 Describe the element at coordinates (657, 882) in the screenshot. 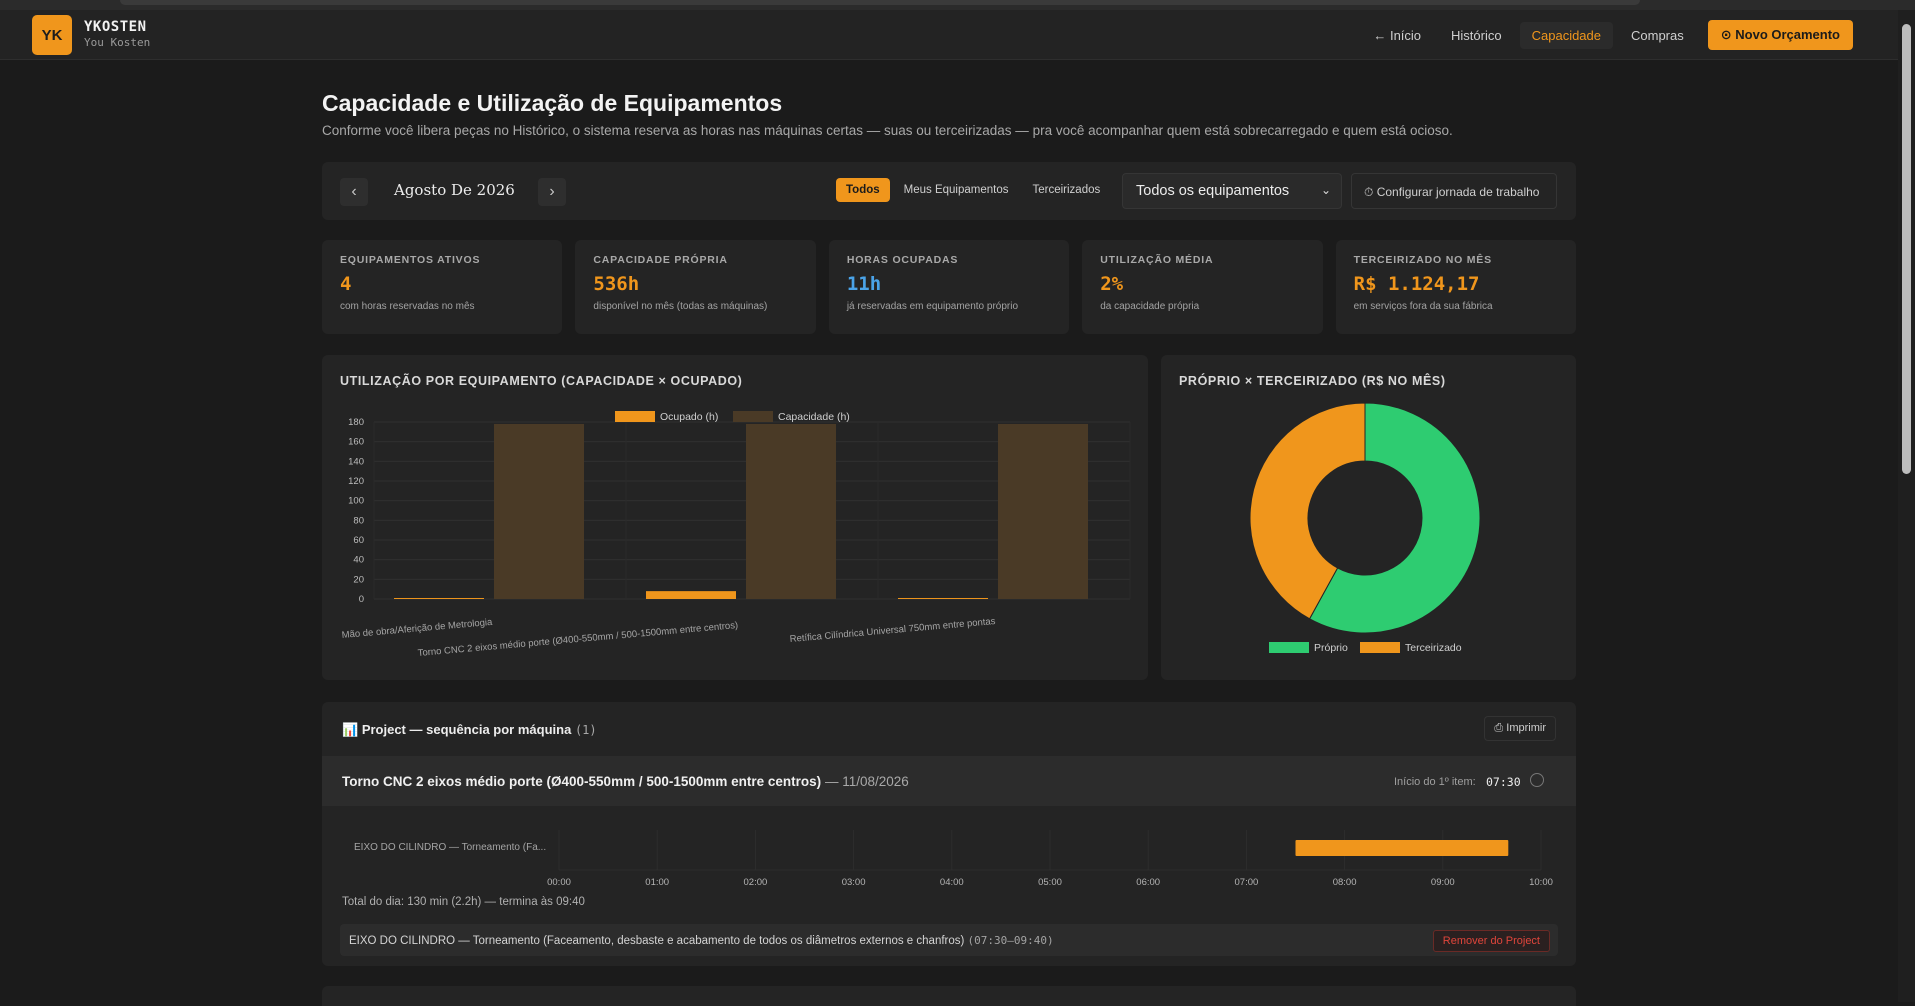

I see `gantt-tick-label: 01:00` at that location.